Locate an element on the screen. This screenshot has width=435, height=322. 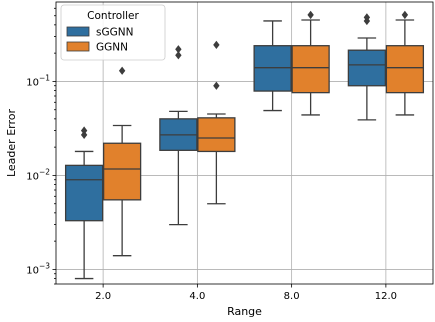
x-tick-label: 2.0 is located at coordinates (103, 296).